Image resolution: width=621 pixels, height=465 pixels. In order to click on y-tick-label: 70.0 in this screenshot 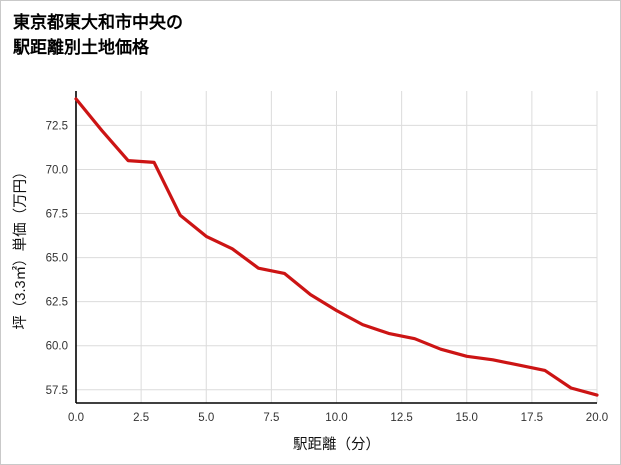, I will do `click(57, 171)`.